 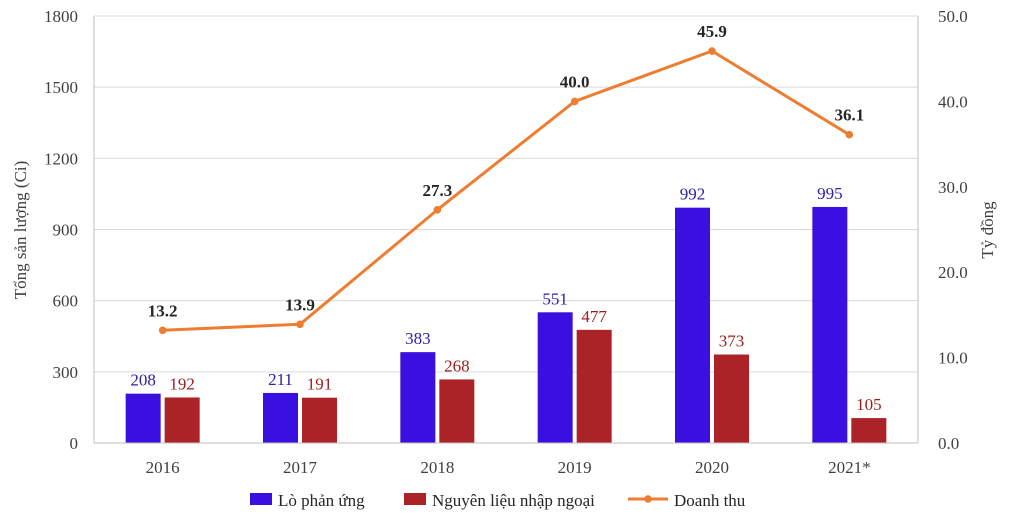 What do you see at coordinates (163, 310) in the screenshot?
I see `line-value-label: 13.2` at bounding box center [163, 310].